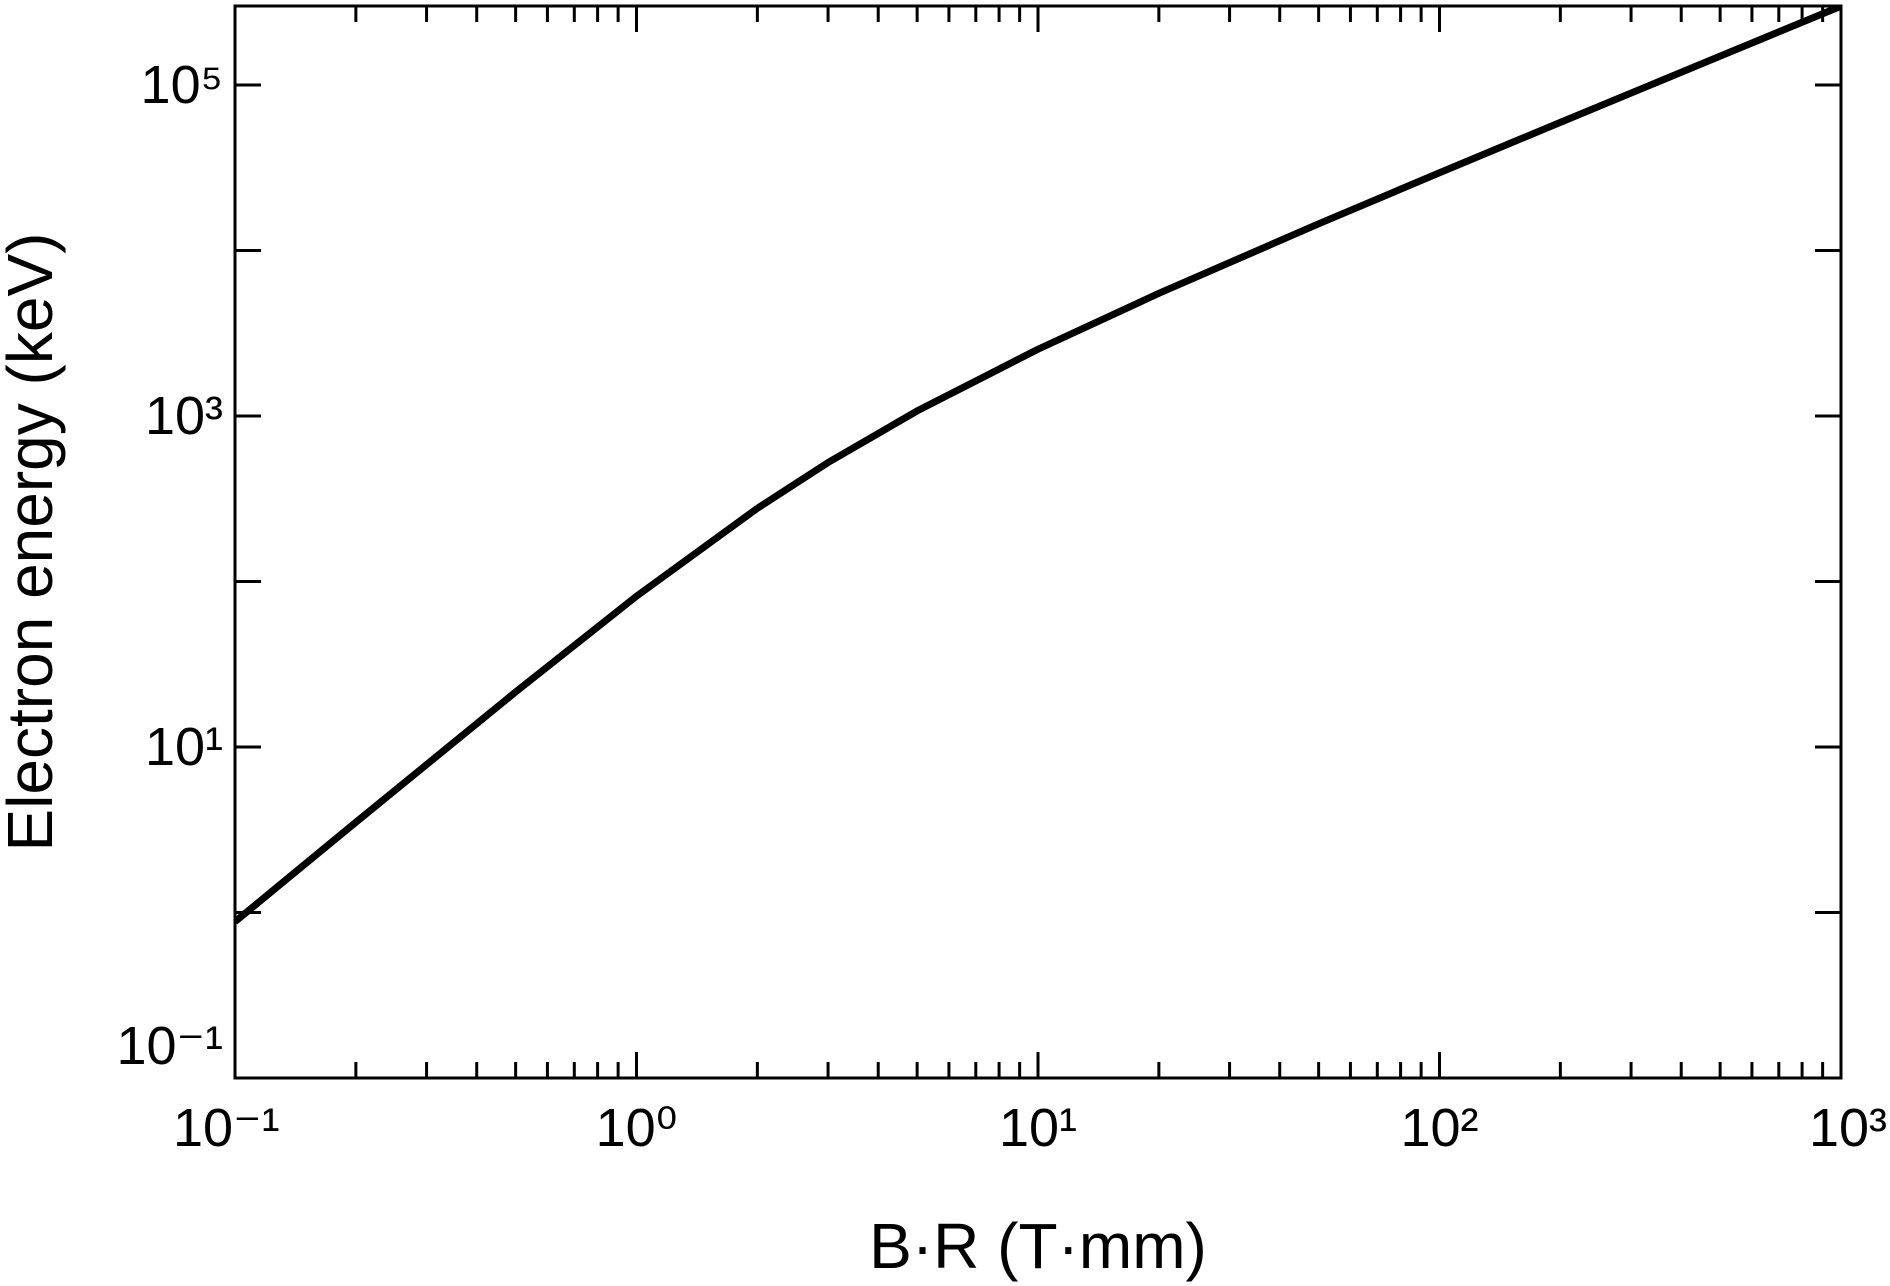 This screenshot has width=1890, height=1286. Describe the element at coordinates (169, 1046) in the screenshot. I see `y-tick-label: 10⁻¹` at that location.